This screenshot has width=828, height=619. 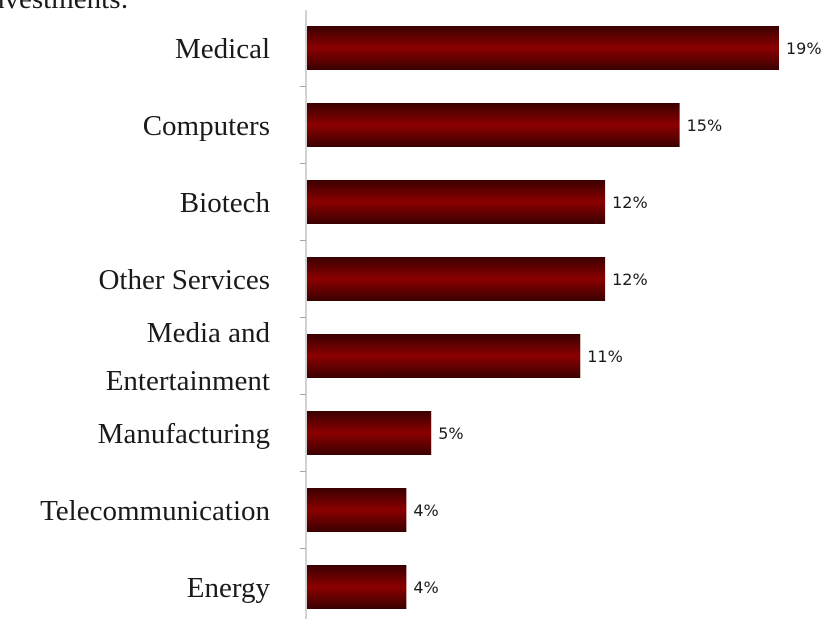 I want to click on category-axis, so click(x=303, y=314).